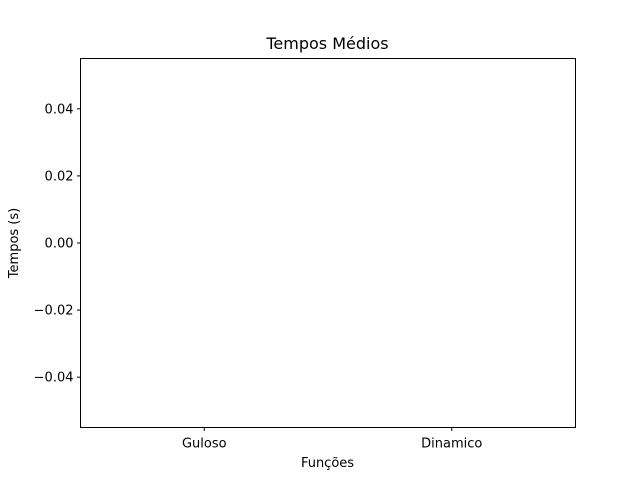 The image size is (640, 480). Describe the element at coordinates (54, 311) in the screenshot. I see `y-tick-label: −0.02` at that location.